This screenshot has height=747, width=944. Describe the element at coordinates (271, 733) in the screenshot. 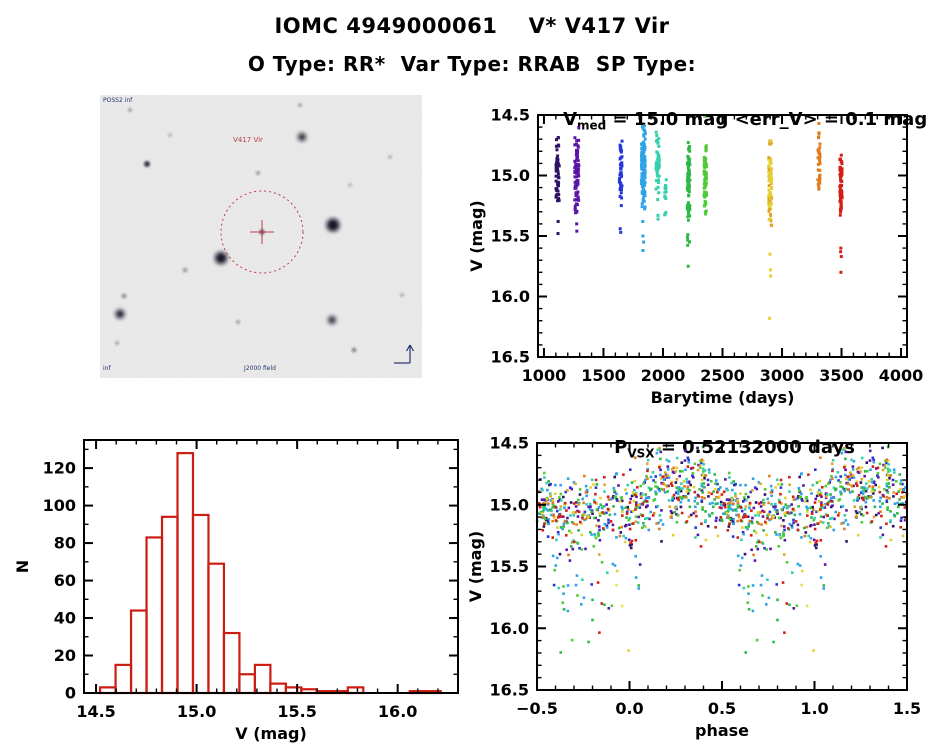

I see `x-axis-label: V (mag)` at that location.